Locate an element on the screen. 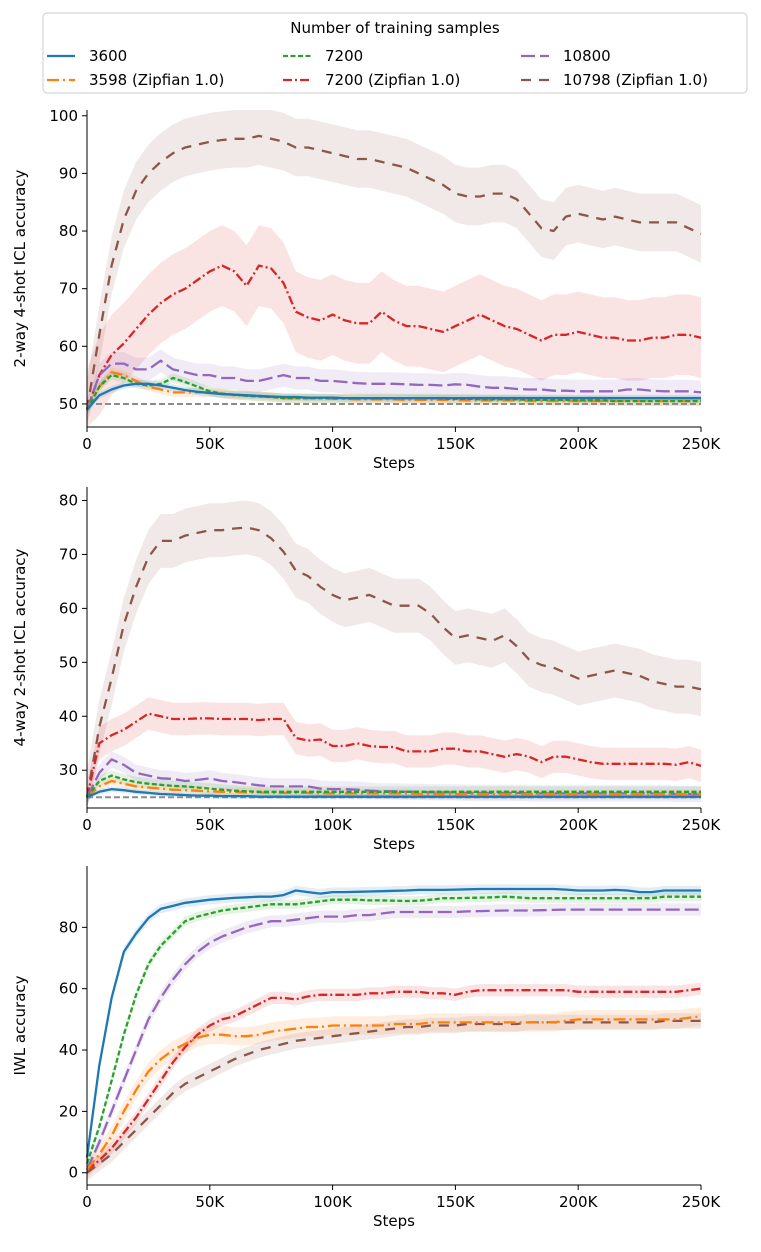 The width and height of the screenshot is (761, 1252). legend-frame is located at coordinates (395, 53).